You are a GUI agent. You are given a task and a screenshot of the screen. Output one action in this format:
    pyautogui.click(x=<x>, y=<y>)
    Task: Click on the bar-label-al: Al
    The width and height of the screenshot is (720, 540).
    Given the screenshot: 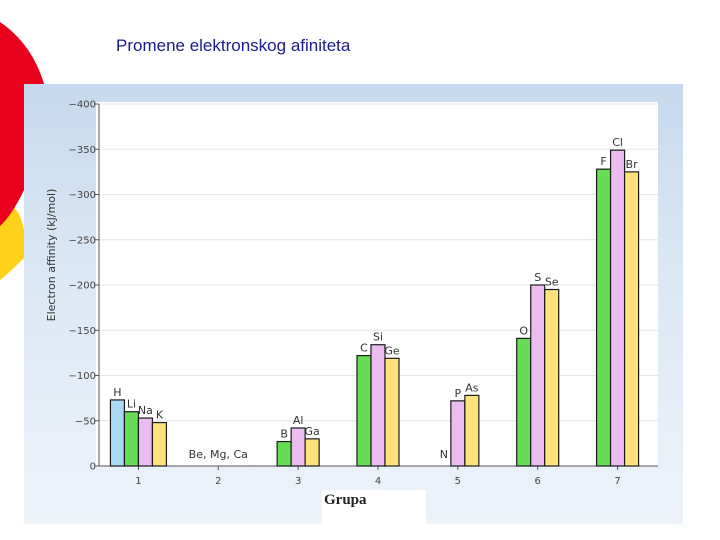 What is the action you would take?
    pyautogui.click(x=298, y=420)
    